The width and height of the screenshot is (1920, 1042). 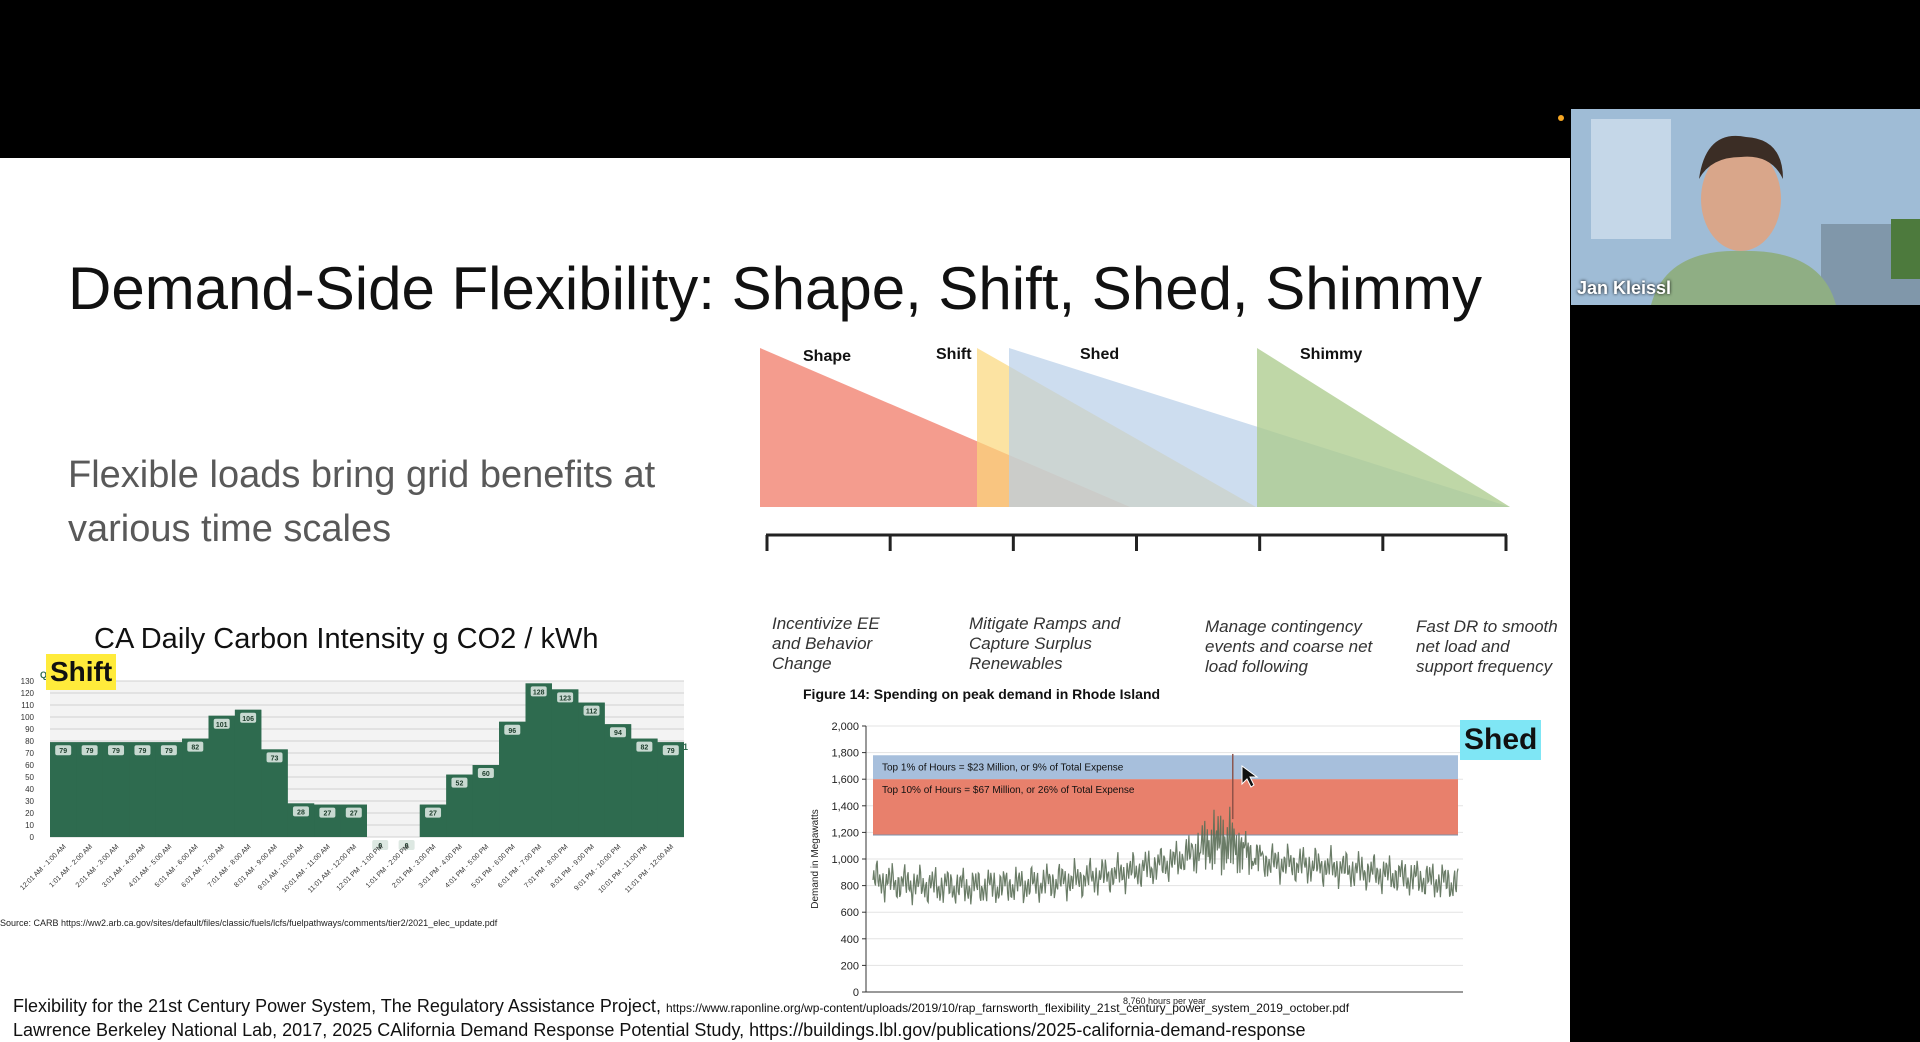 What do you see at coordinates (1164, 1001) in the screenshot?
I see `peak-xlabel: 8,760 hours per year` at bounding box center [1164, 1001].